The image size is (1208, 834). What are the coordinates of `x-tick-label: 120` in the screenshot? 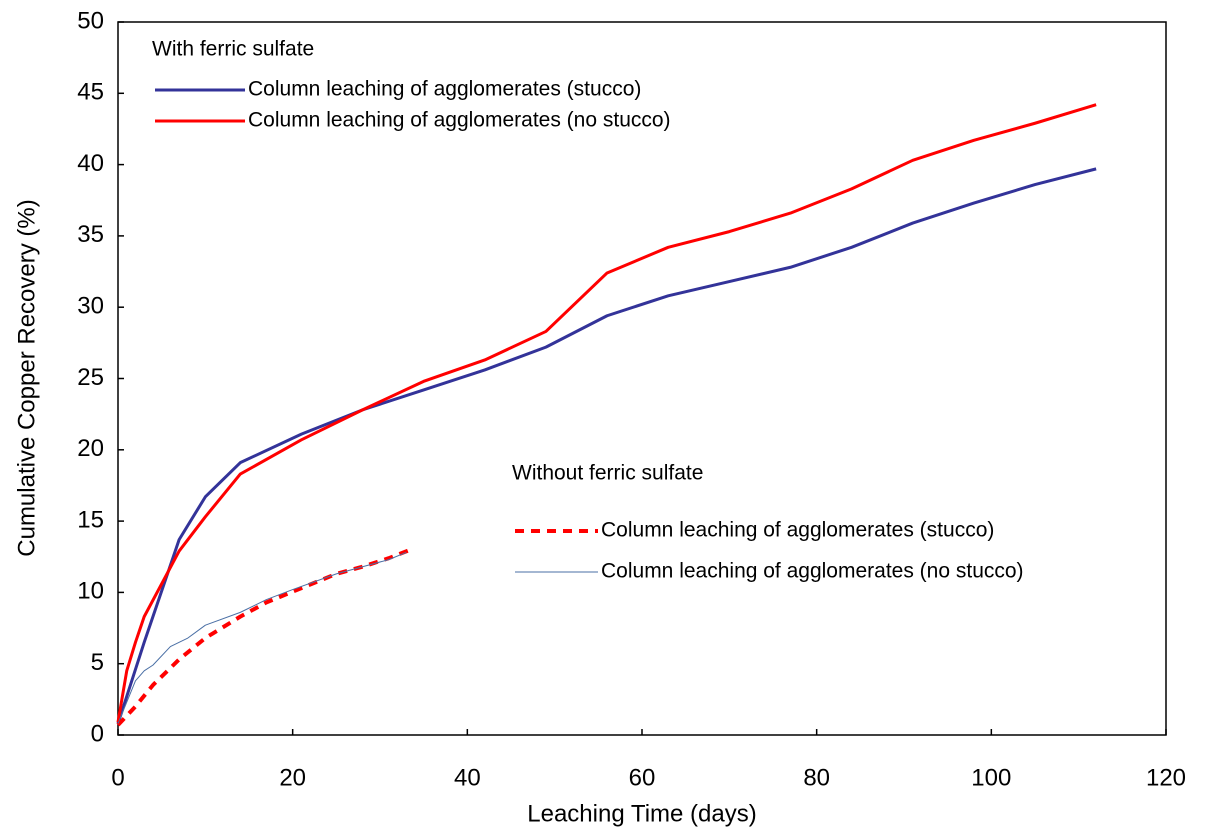 It's located at (1166, 777).